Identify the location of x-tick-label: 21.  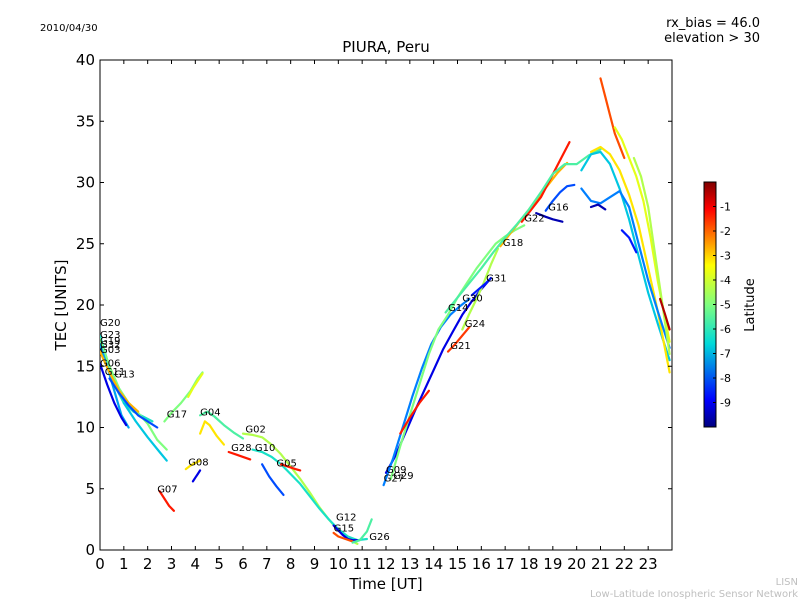
(600, 564).